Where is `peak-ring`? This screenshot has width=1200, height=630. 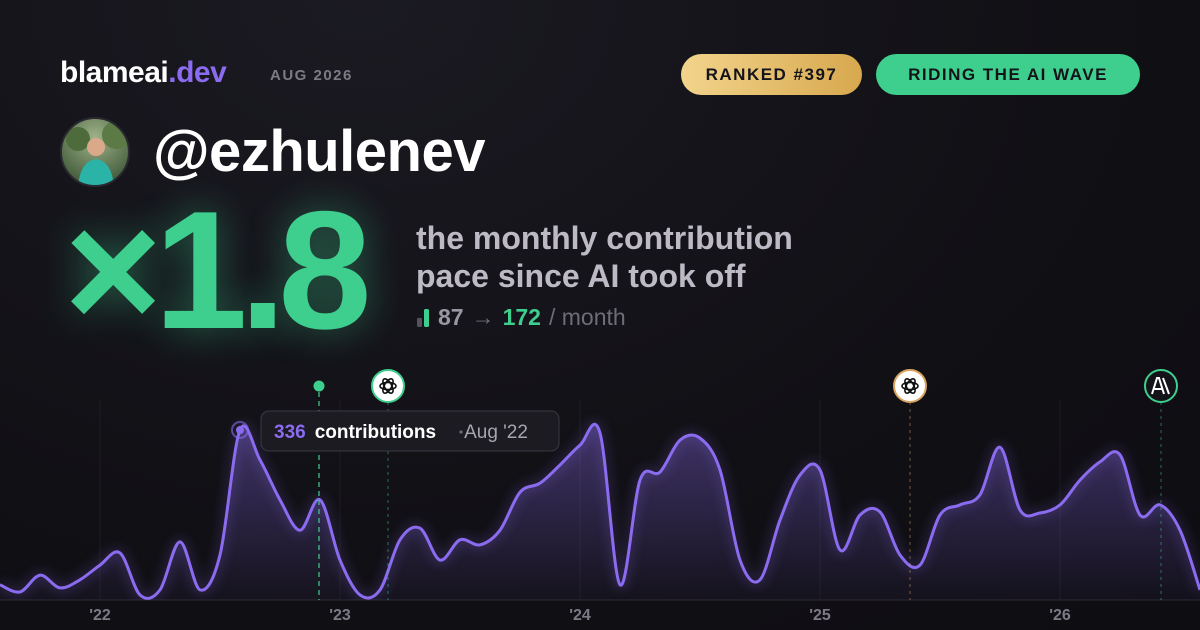 peak-ring is located at coordinates (240, 430).